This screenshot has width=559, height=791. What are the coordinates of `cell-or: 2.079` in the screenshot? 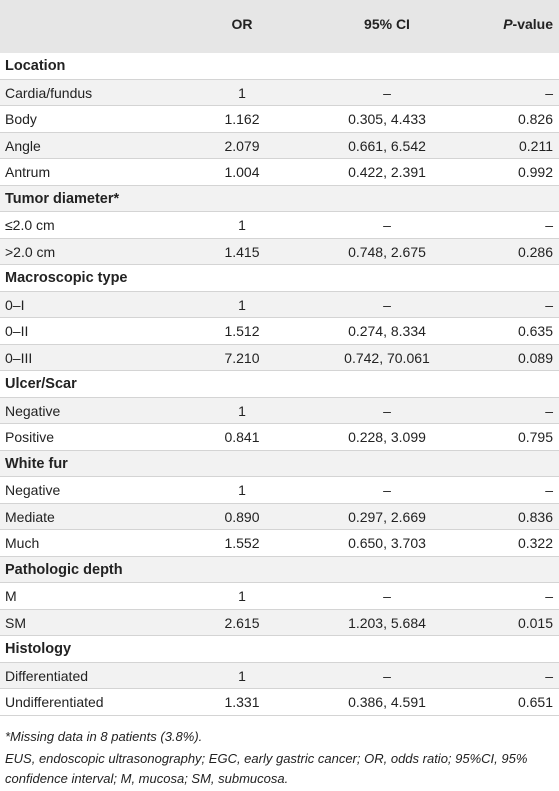 It's located at (242, 145).